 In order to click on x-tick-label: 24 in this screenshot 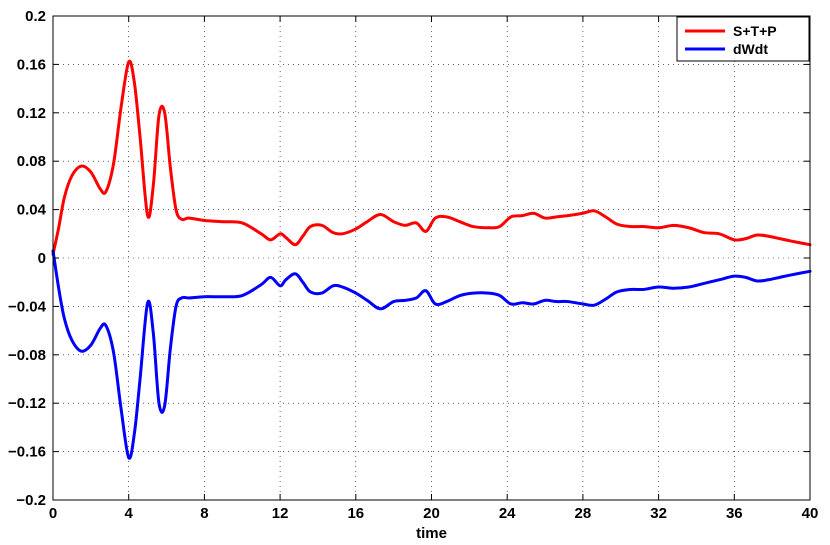, I will do `click(507, 513)`.